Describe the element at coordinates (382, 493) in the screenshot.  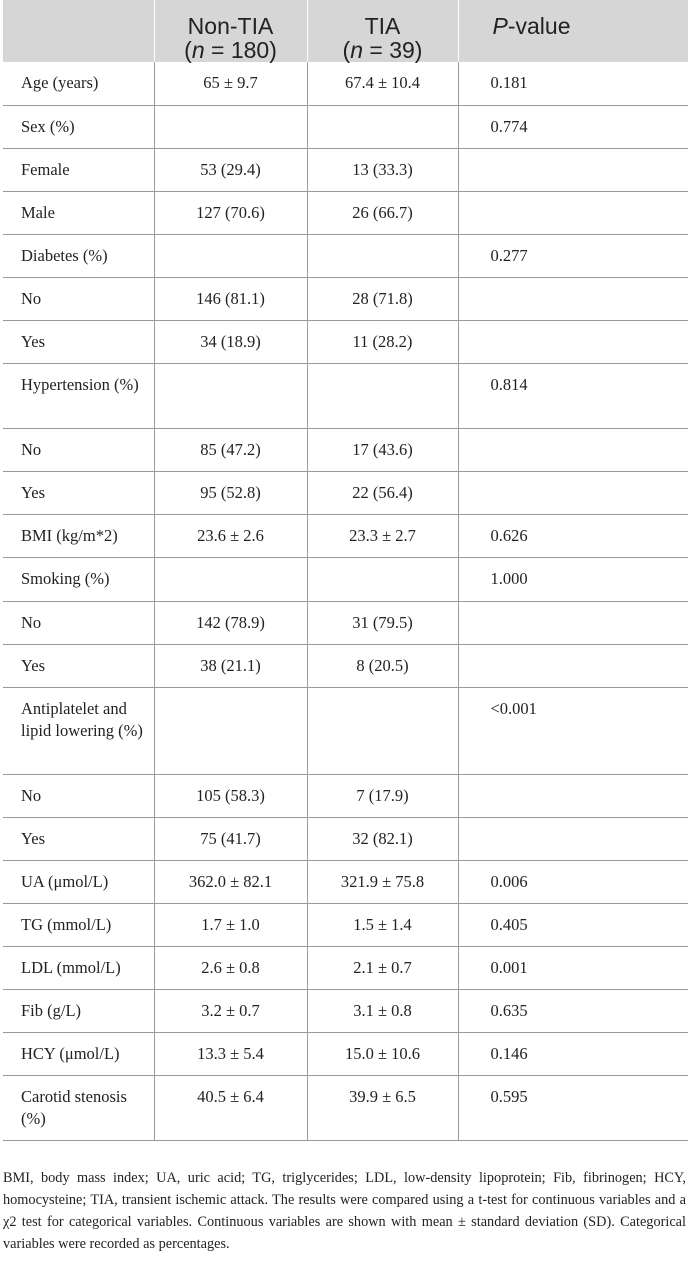
I see `tia-value: 22 (56.4)` at that location.